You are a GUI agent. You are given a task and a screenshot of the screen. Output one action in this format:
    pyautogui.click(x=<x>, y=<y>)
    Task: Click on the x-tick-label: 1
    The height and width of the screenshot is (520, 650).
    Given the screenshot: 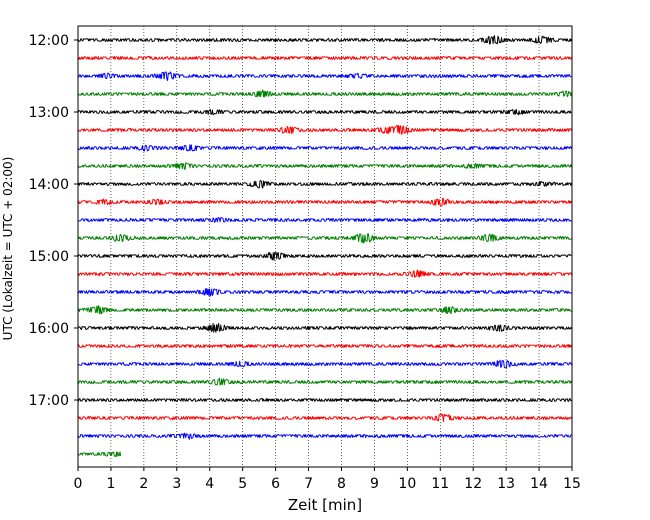 What is the action you would take?
    pyautogui.click(x=110, y=484)
    